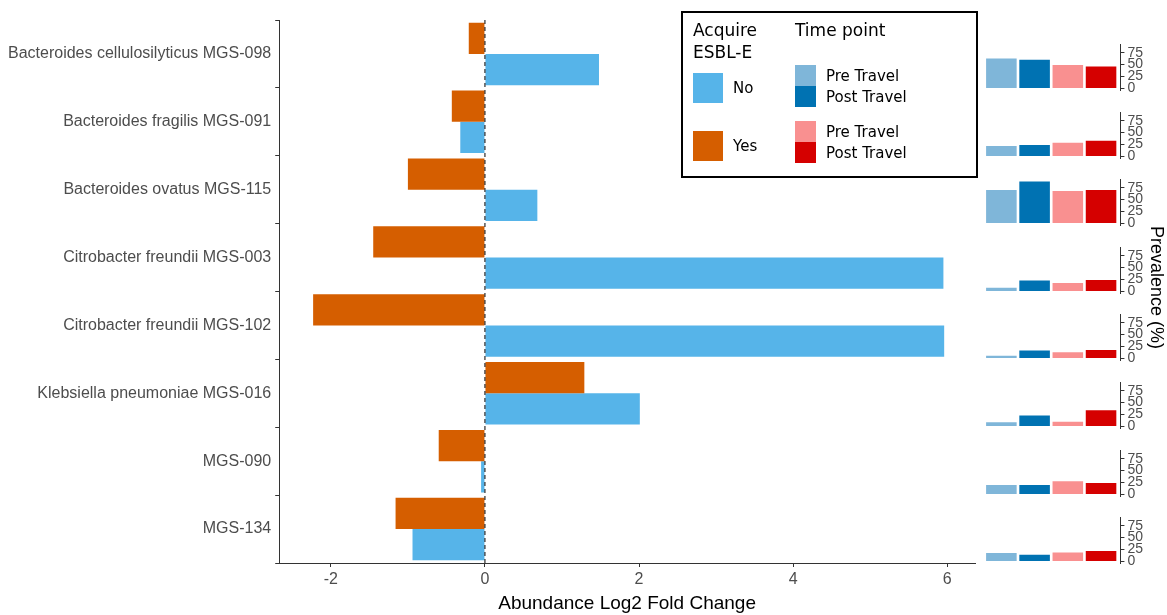 The width and height of the screenshot is (1167, 615). Describe the element at coordinates (485, 579) in the screenshot. I see `x-tick-label: 0` at that location.